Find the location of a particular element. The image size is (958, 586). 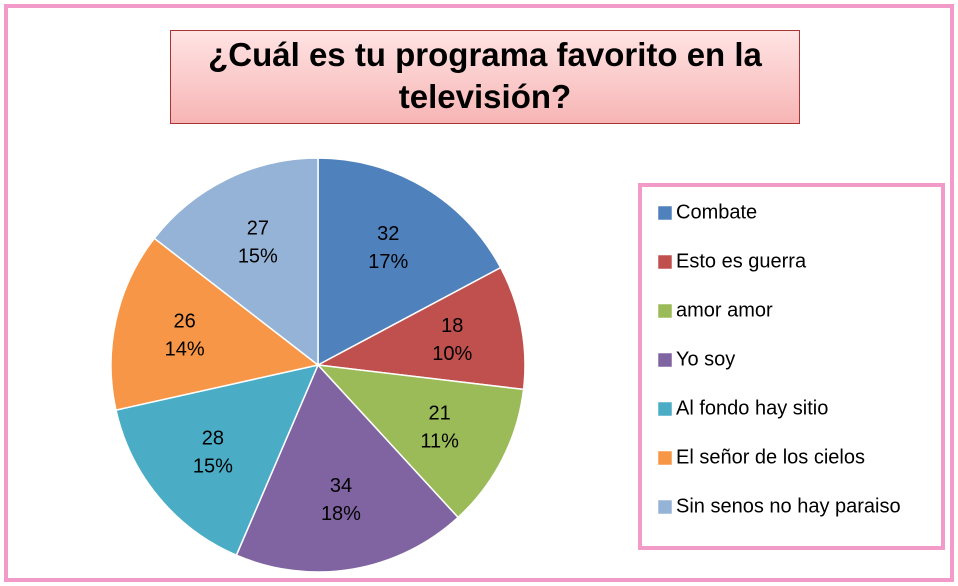

data-label: 34 is located at coordinates (341, 486).